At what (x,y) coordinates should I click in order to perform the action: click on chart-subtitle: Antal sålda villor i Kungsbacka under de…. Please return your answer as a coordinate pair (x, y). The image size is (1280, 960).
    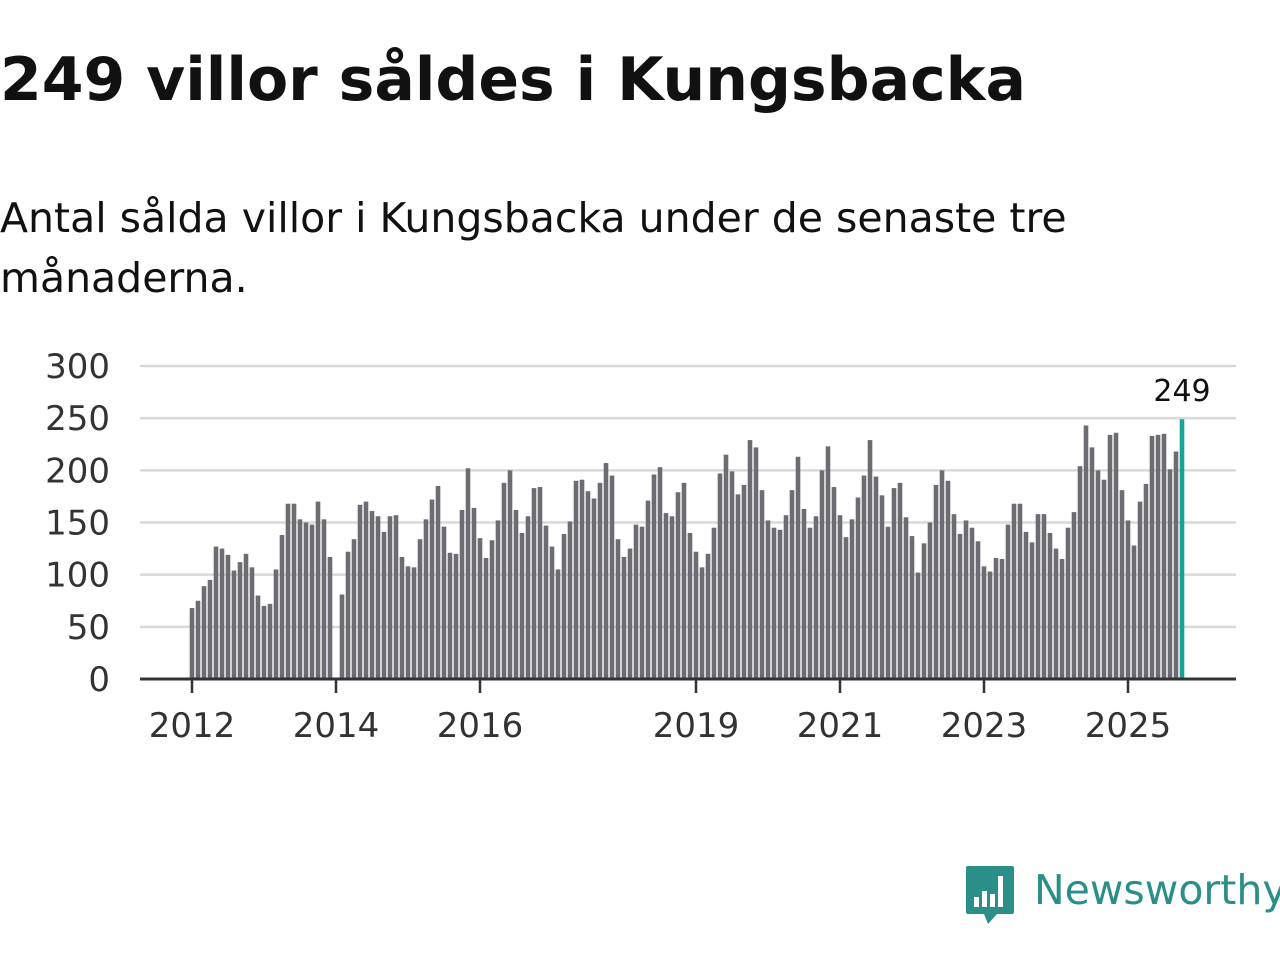
    Looking at the image, I should click on (533, 248).